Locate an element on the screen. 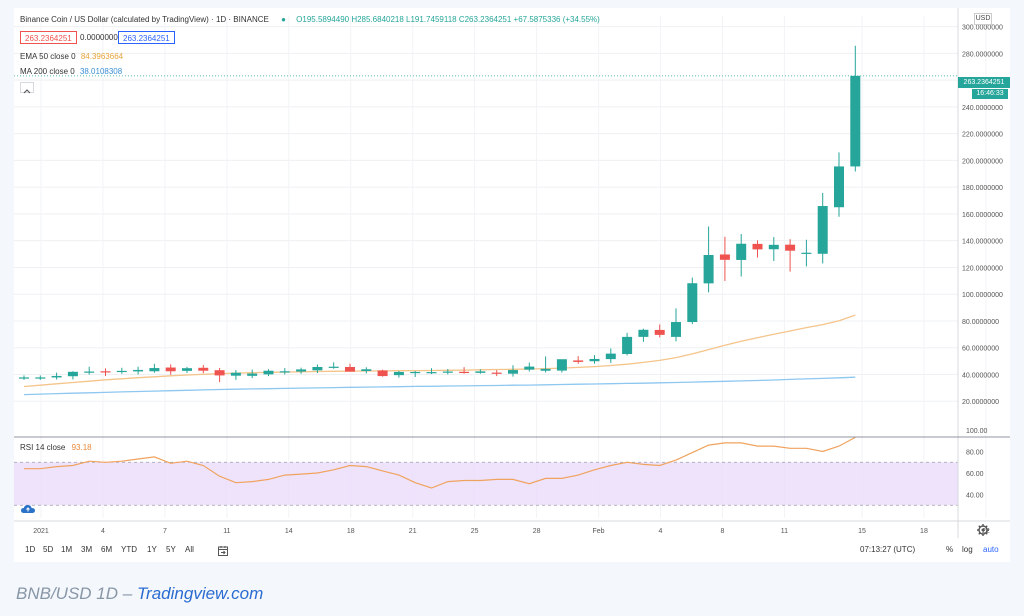 The height and width of the screenshot is (616, 1024). range-5y-button: 5Y is located at coordinates (171, 549).